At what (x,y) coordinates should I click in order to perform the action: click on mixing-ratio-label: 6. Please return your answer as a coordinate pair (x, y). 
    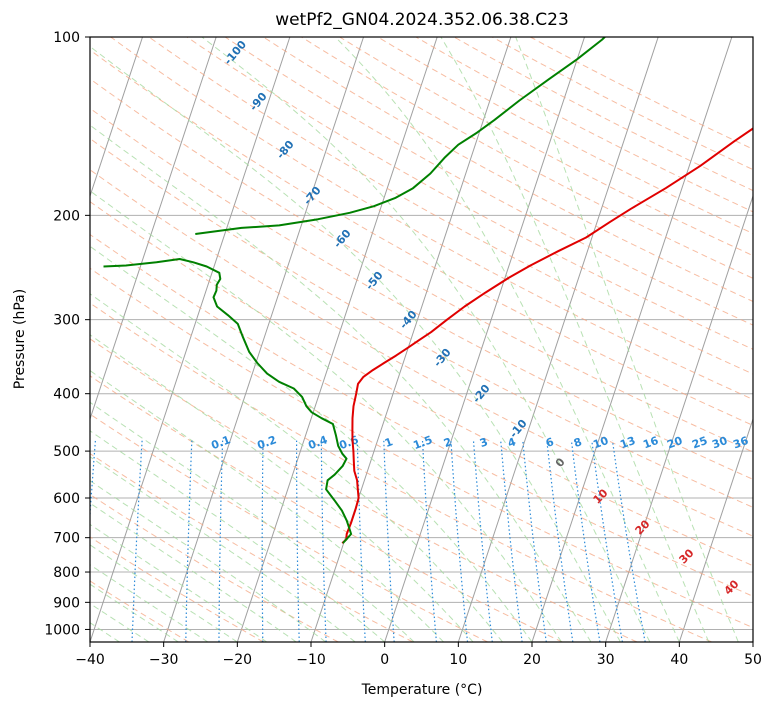
    Looking at the image, I should click on (550, 442).